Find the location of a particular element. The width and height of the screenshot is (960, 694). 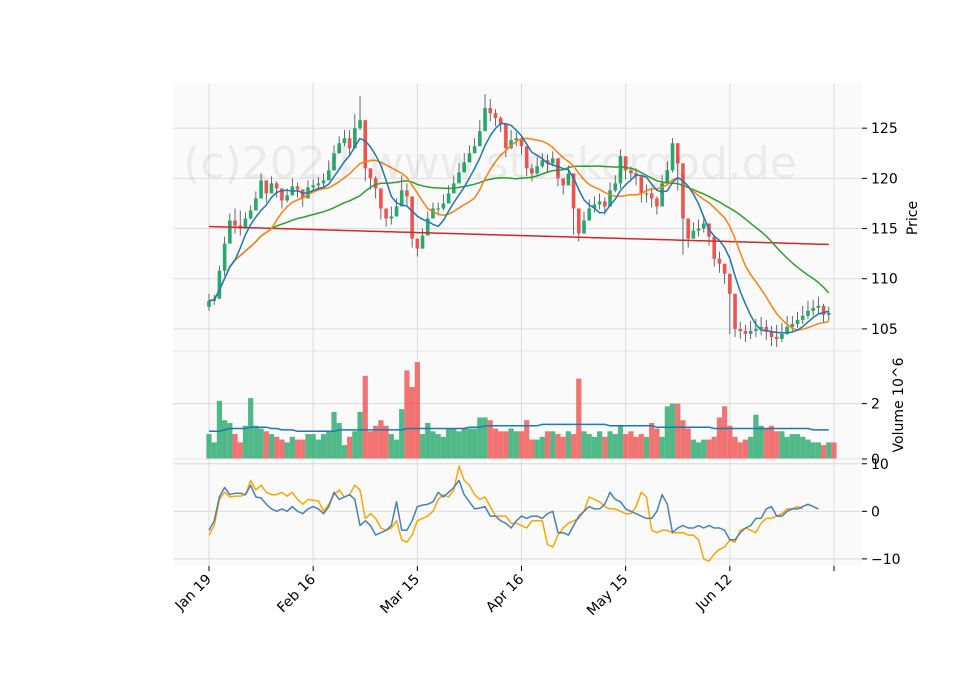

date-axis: Jan 19 Feb 16 Mar 15 Apr 16 May 15 Jun 12 is located at coordinates (503, 592).